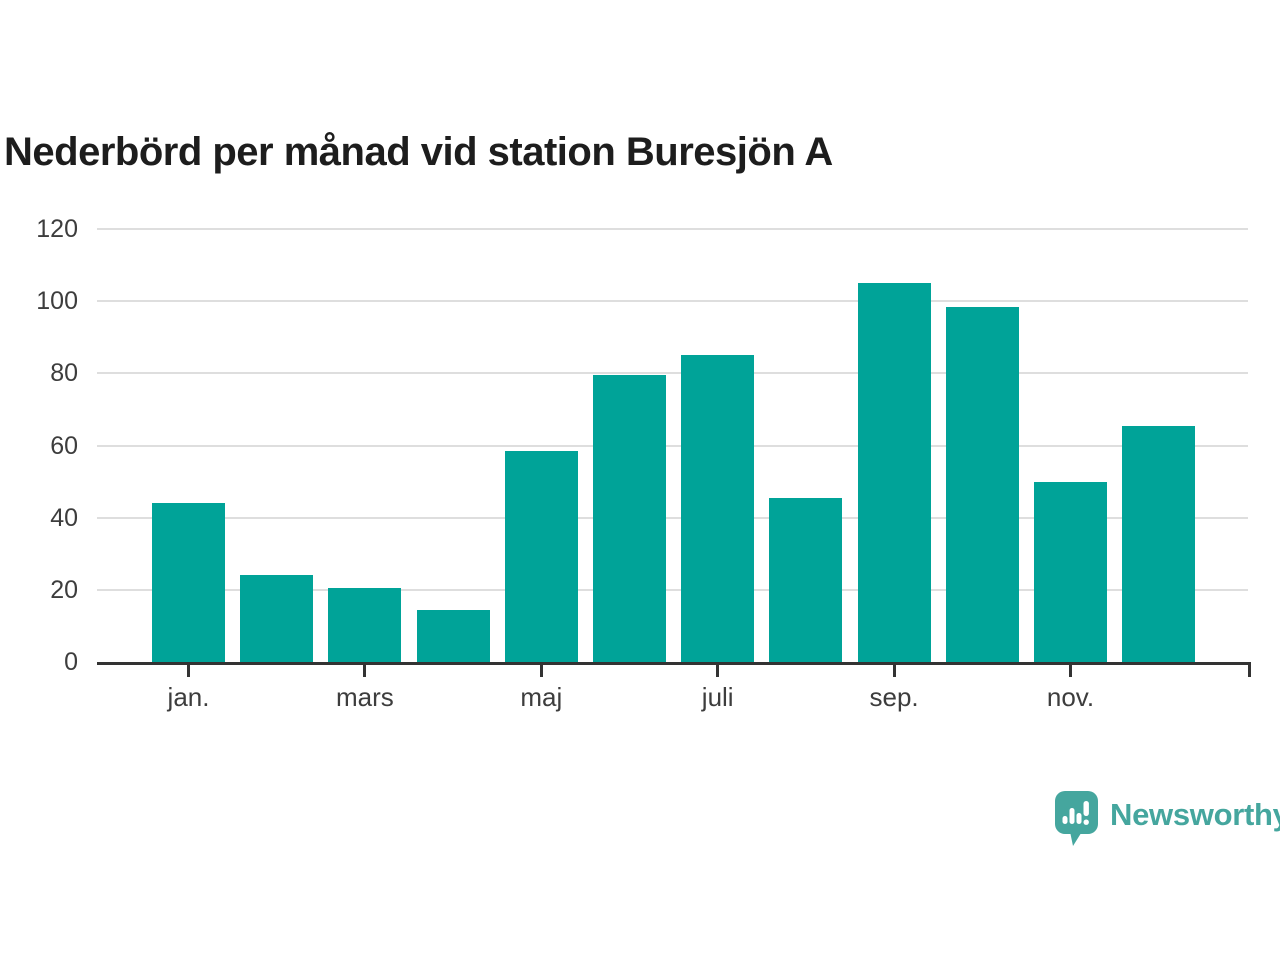 The width and height of the screenshot is (1280, 960). What do you see at coordinates (1070, 697) in the screenshot?
I see `x-tick-label-nov.: nov.` at bounding box center [1070, 697].